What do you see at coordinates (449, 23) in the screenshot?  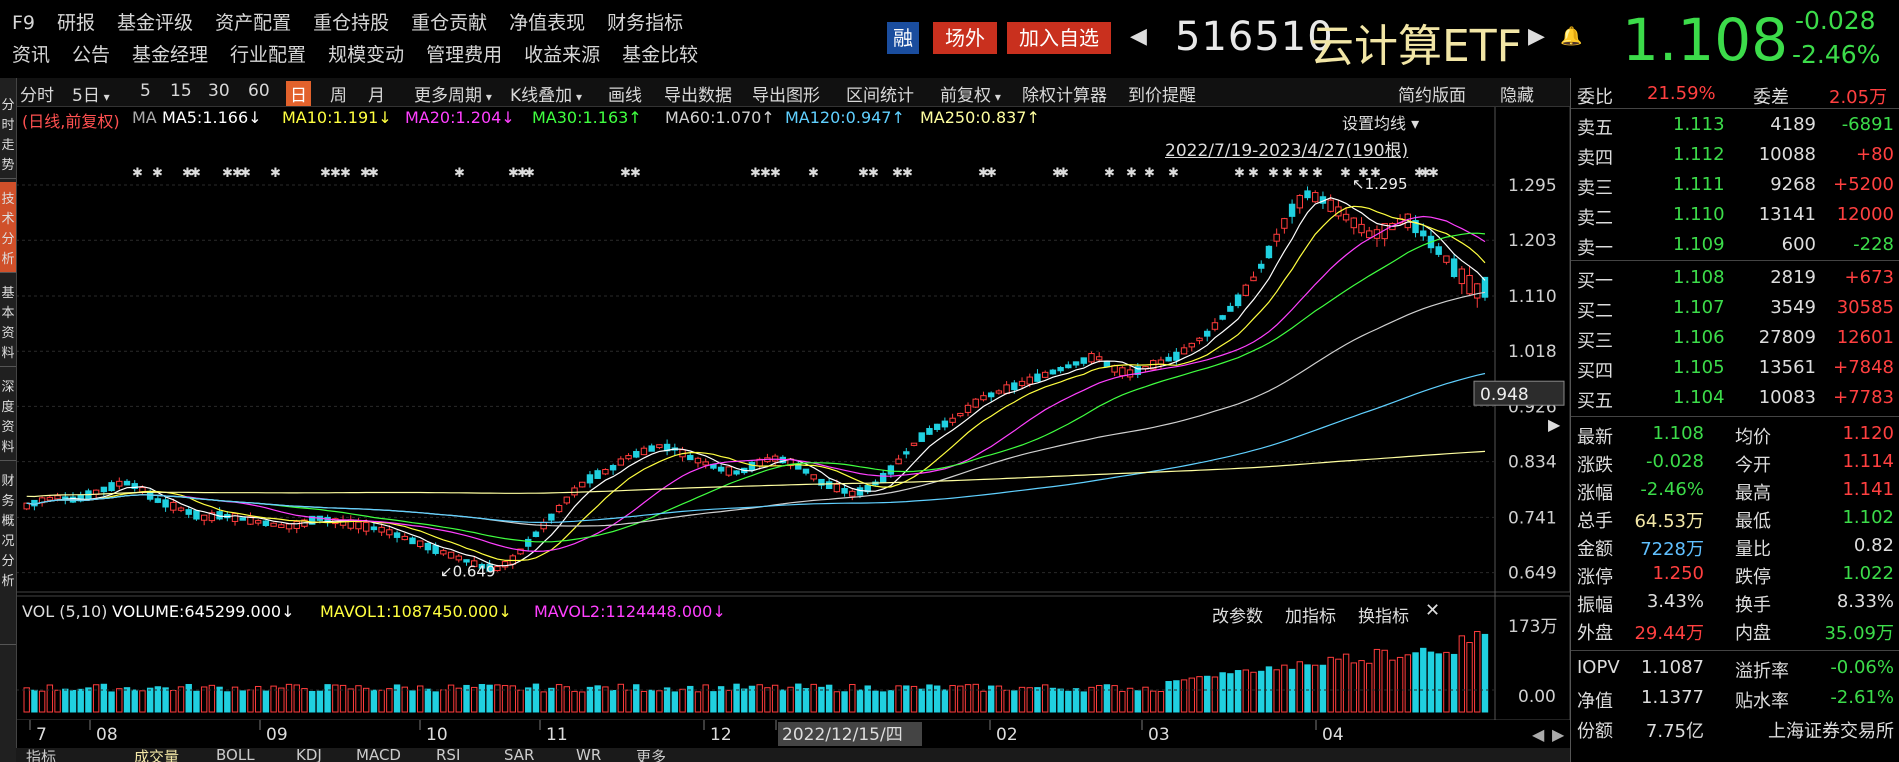 I see `menu-item: 重仓贡献` at bounding box center [449, 23].